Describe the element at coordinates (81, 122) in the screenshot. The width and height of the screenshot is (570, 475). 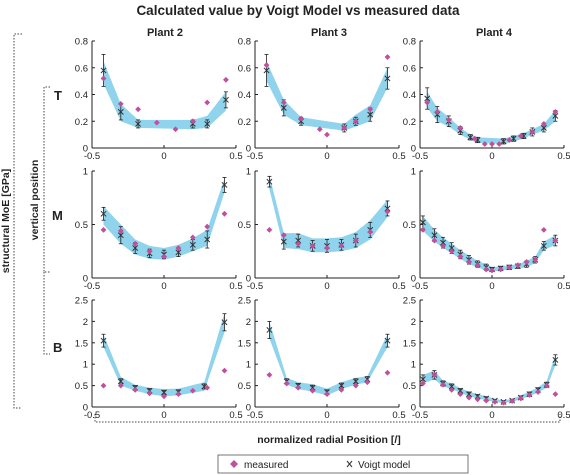
I see `y-tick-label: 0.2` at that location.